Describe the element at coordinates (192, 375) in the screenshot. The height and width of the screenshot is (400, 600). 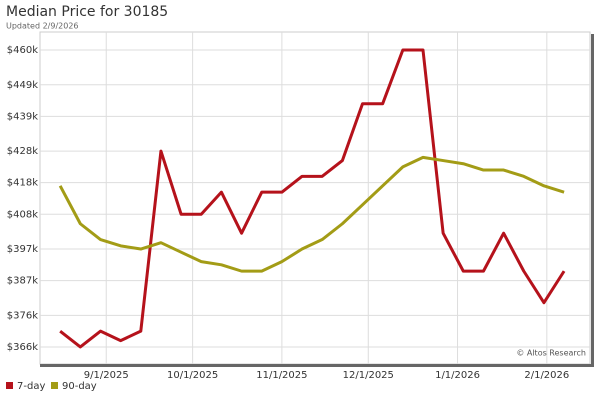
I see `x-tick-label: 10/1/2025` at that location.